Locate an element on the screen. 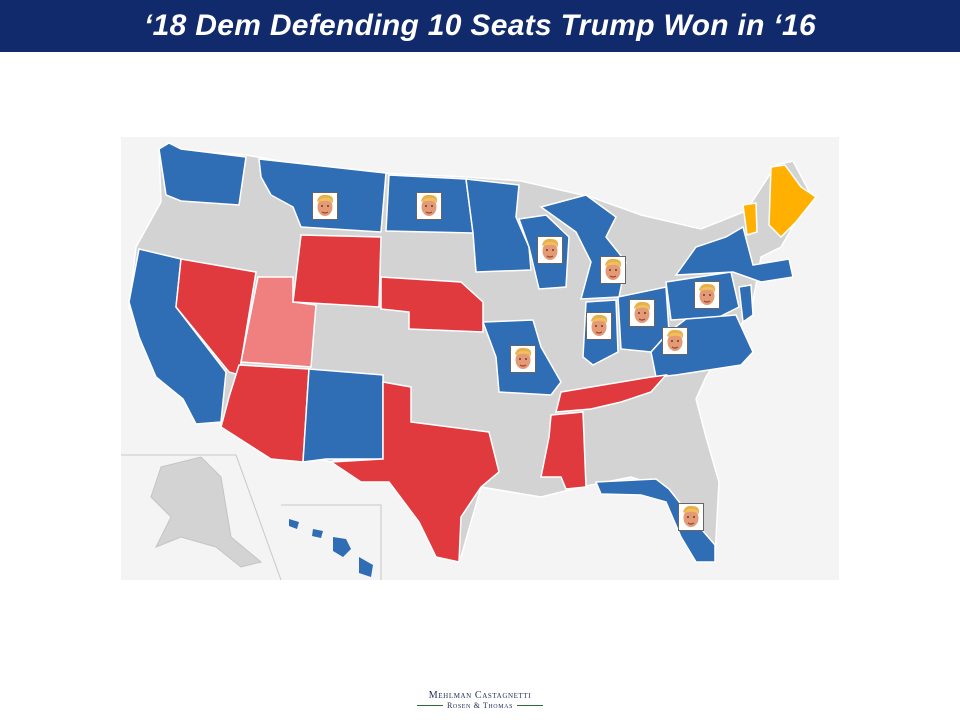 The height and width of the screenshot is (720, 960). logo-line2: Rosen & Thomas is located at coordinates (480, 705).